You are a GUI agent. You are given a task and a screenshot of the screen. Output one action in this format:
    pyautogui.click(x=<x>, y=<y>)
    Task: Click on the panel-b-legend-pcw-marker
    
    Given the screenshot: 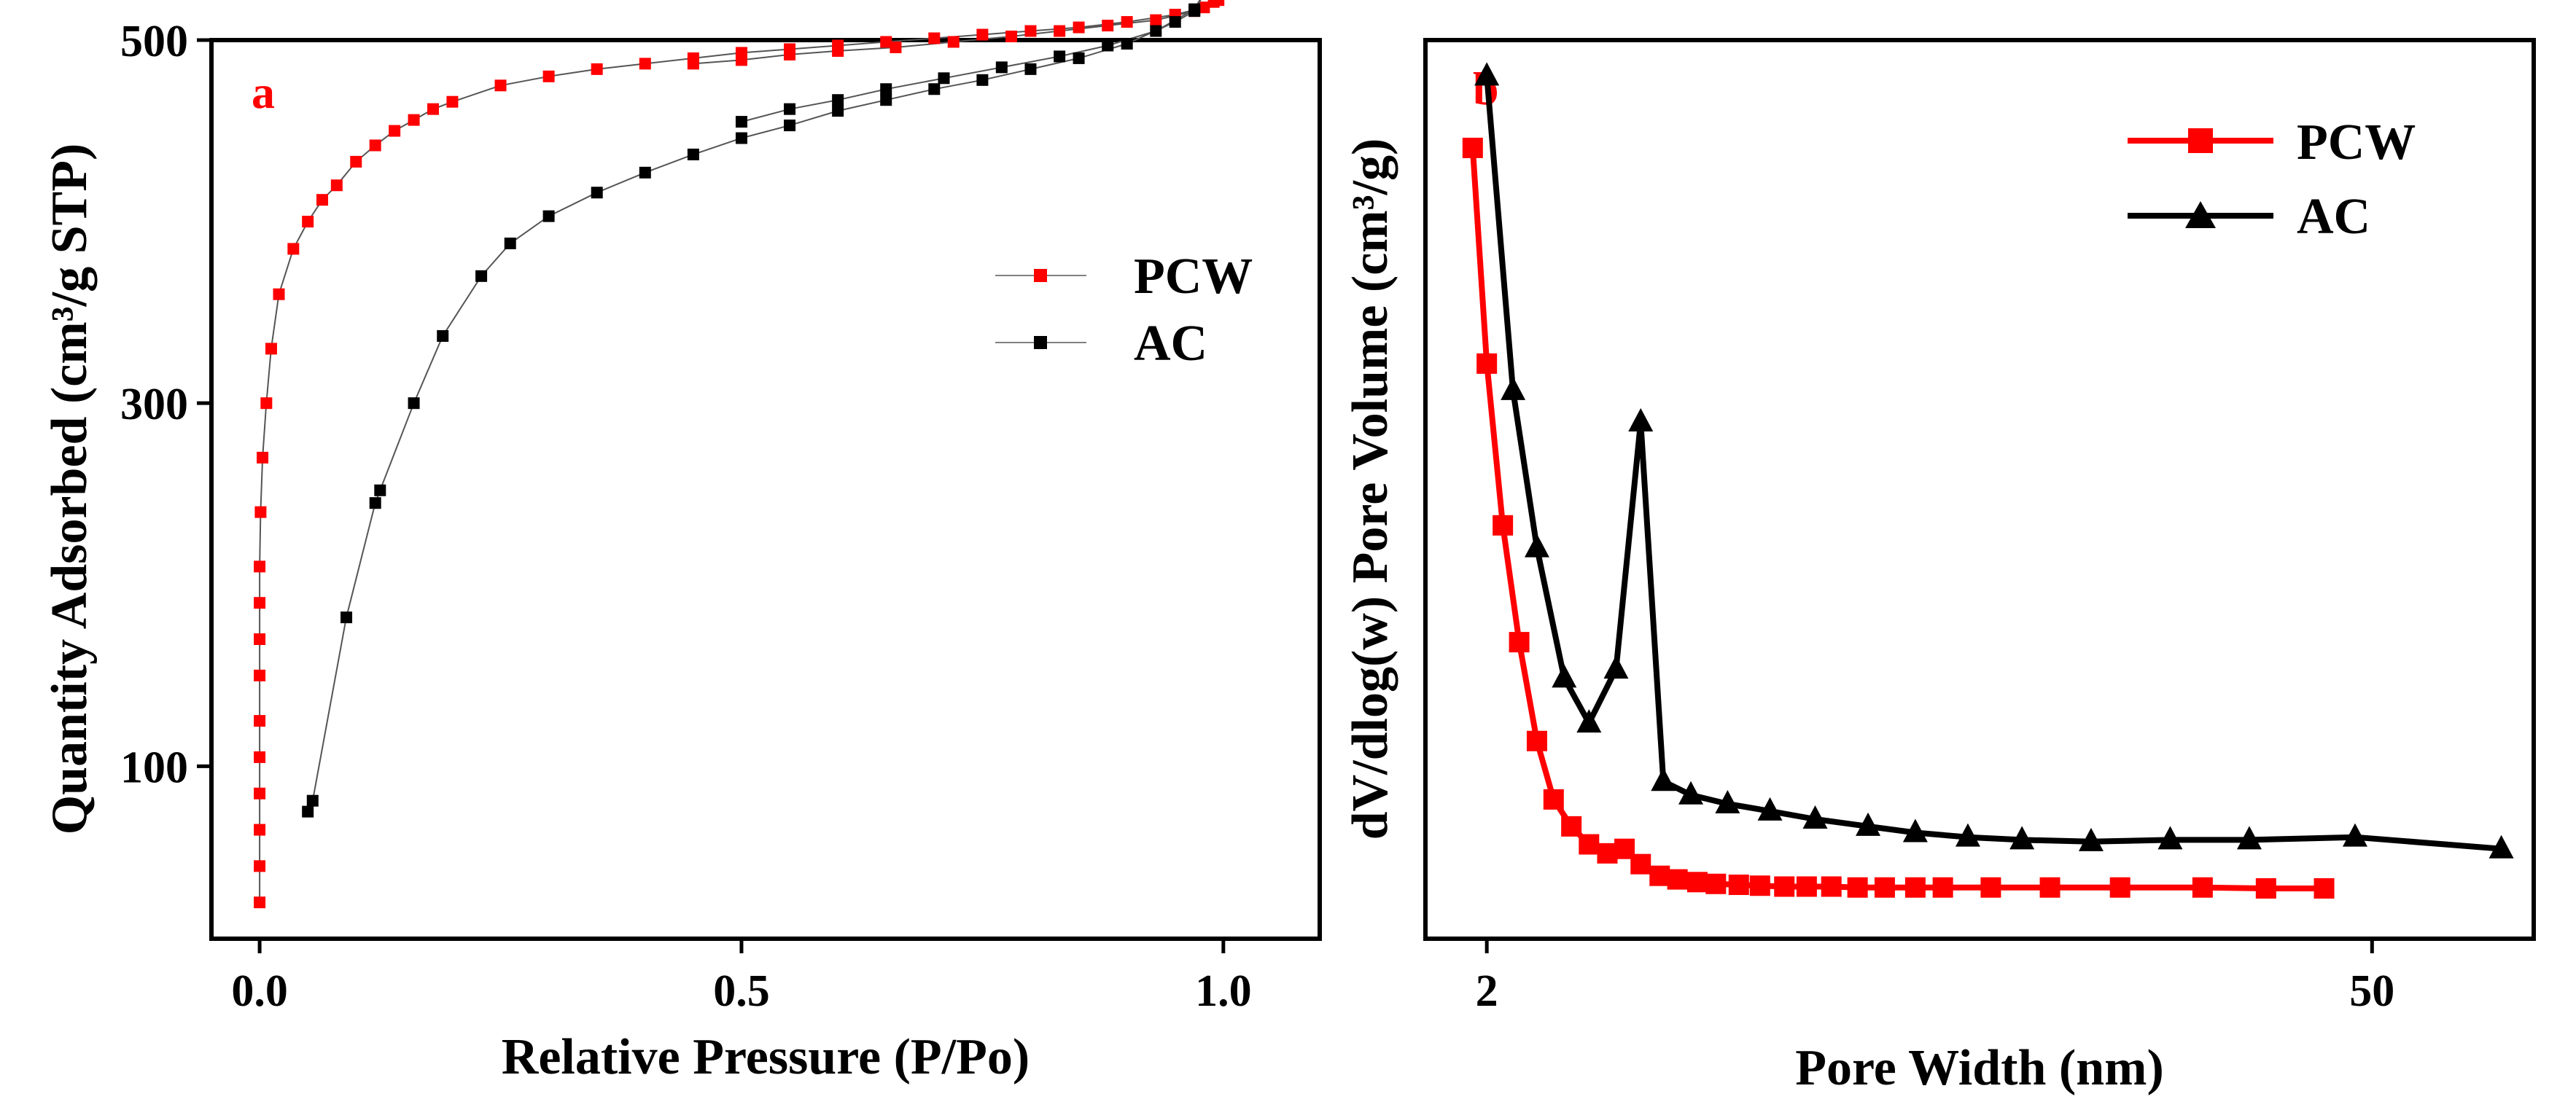 What is the action you would take?
    pyautogui.click(x=2200, y=140)
    